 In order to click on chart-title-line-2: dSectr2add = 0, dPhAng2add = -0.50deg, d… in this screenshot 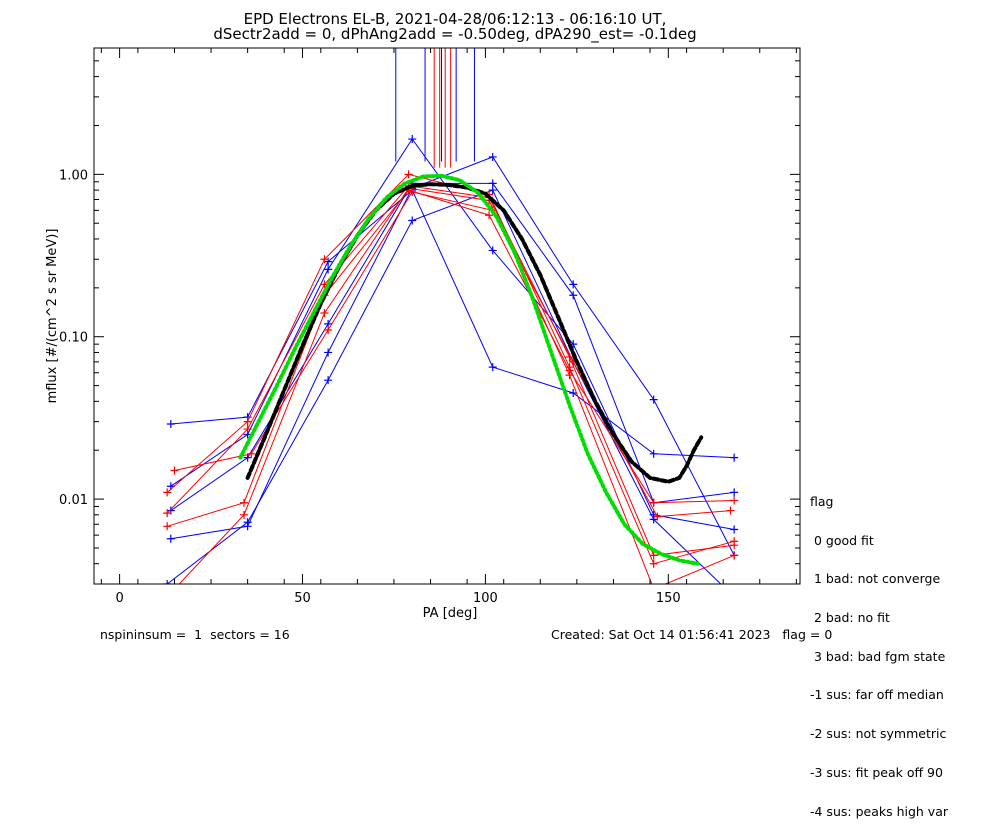, I will do `click(454, 34)`.